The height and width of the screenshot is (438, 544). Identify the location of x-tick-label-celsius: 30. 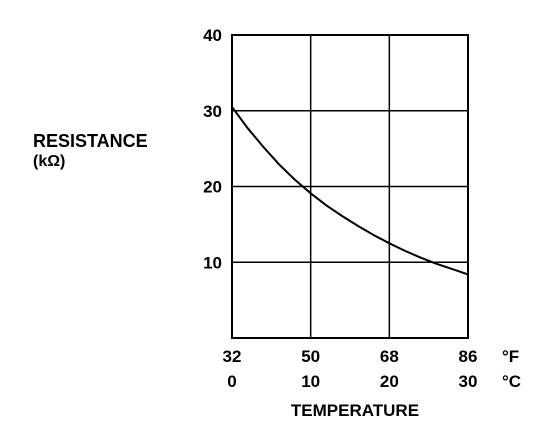
(468, 381).